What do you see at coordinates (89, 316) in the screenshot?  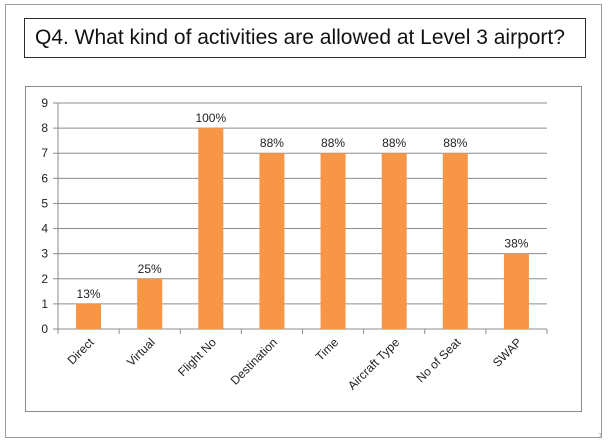 I see `bar-direct` at bounding box center [89, 316].